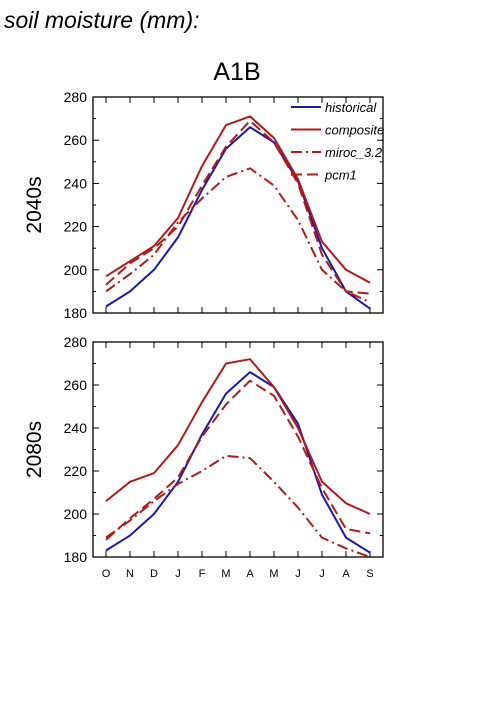 The image size is (501, 709). I want to click on row-label: 2040s, so click(34, 204).